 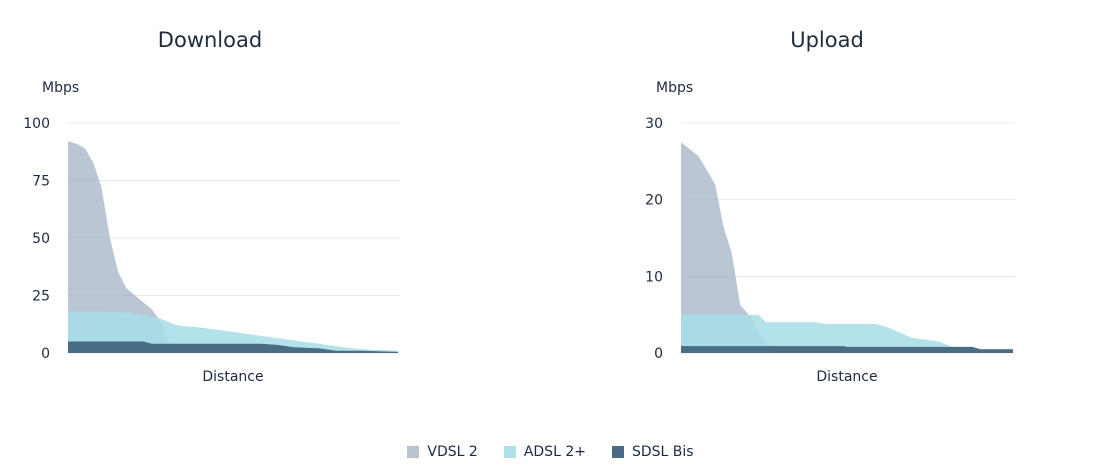 What do you see at coordinates (41, 297) in the screenshot?
I see `y-tick-label: 25` at bounding box center [41, 297].